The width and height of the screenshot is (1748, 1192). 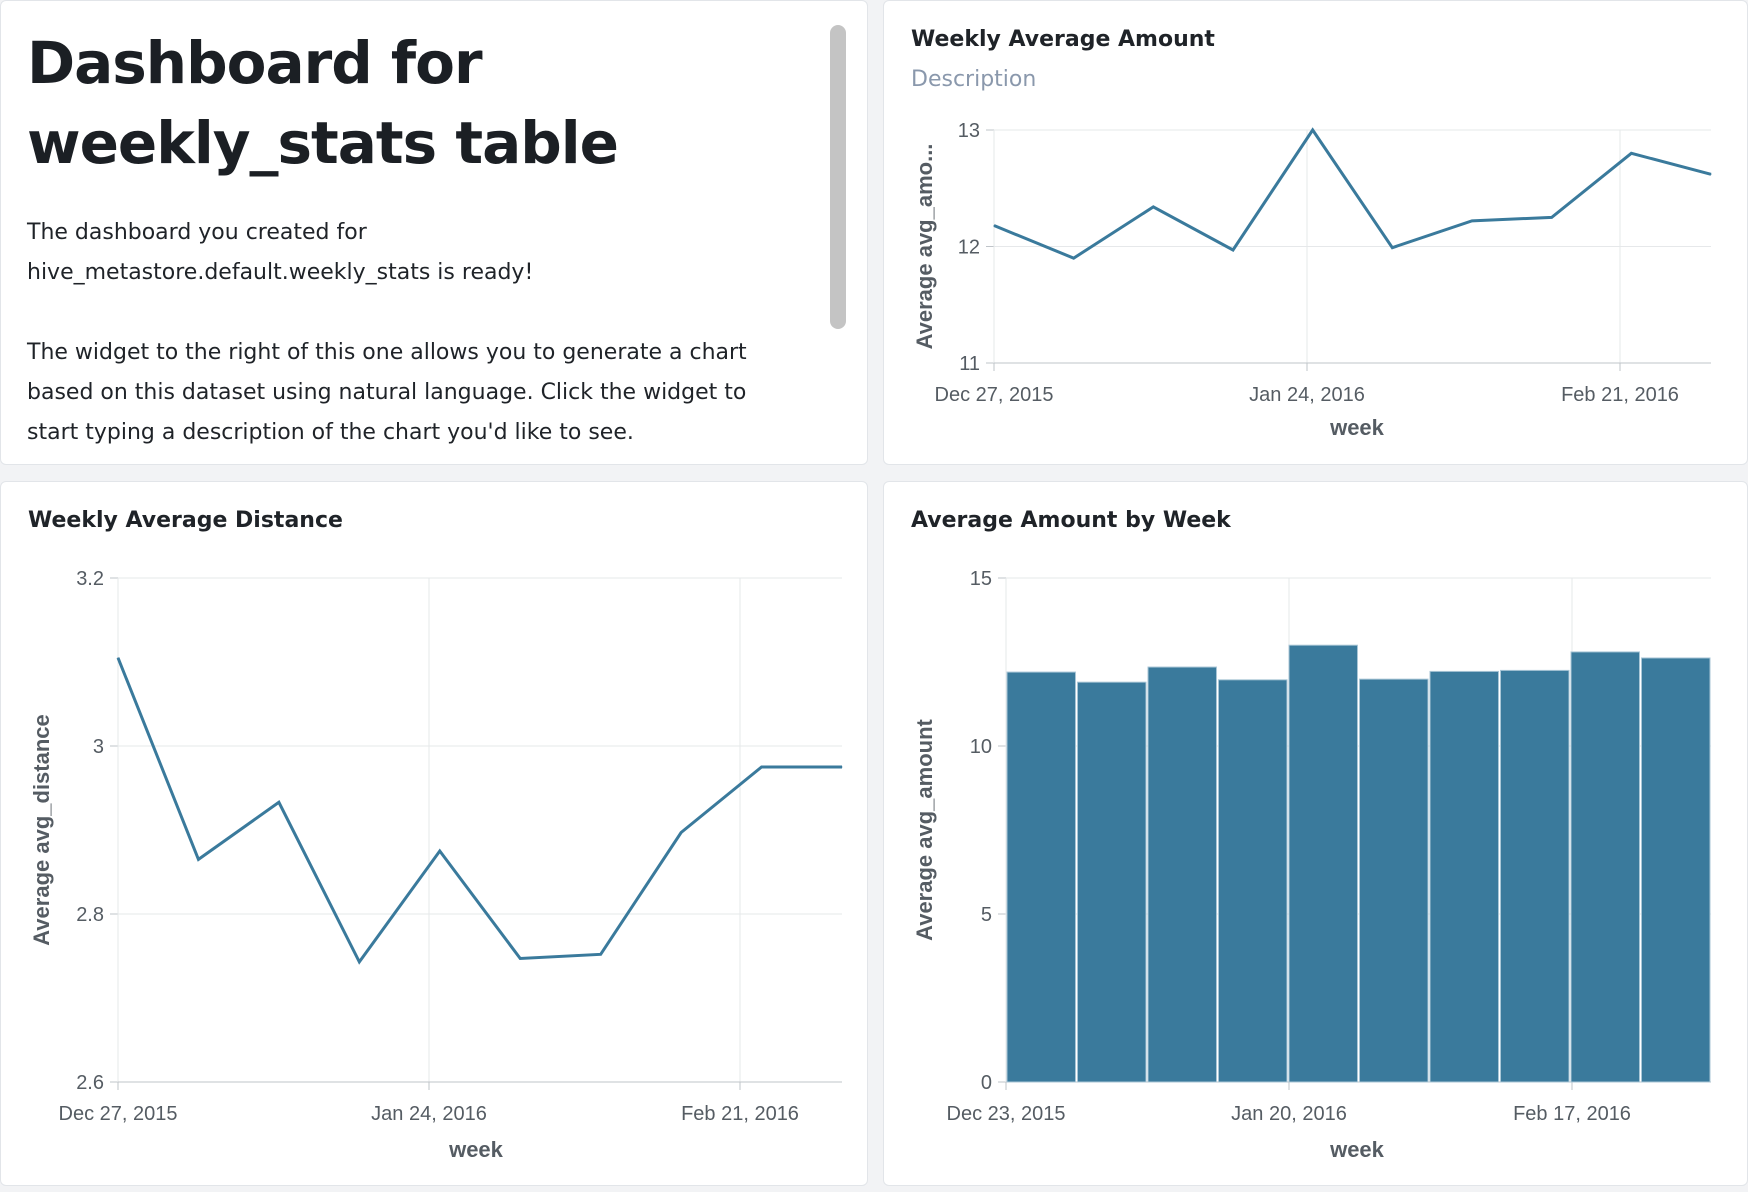 I want to click on widget-title: Weekly Average Distance, so click(x=185, y=520).